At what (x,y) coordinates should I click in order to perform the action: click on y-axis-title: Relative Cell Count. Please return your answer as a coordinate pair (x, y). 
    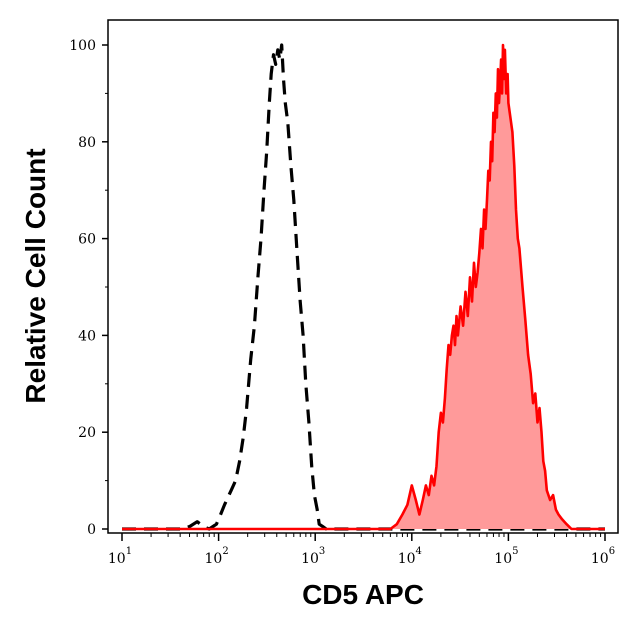
    Looking at the image, I should click on (35, 275).